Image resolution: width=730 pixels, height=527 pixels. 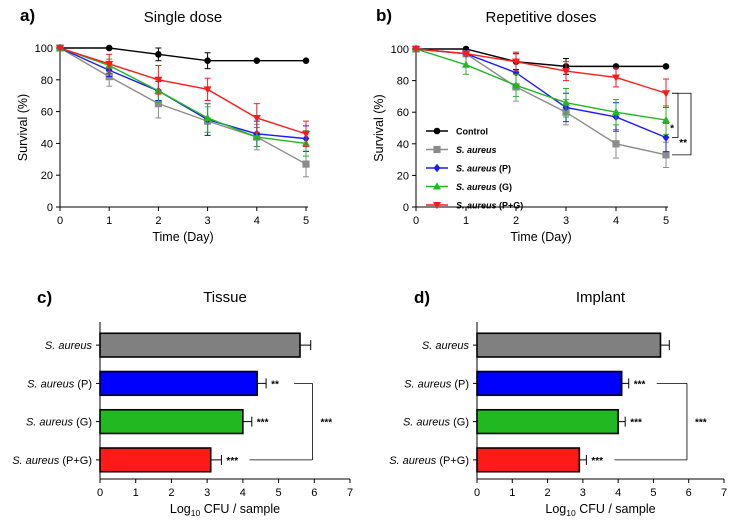 What do you see at coordinates (476, 150) in the screenshot?
I see `legend-label: S. aureus` at bounding box center [476, 150].